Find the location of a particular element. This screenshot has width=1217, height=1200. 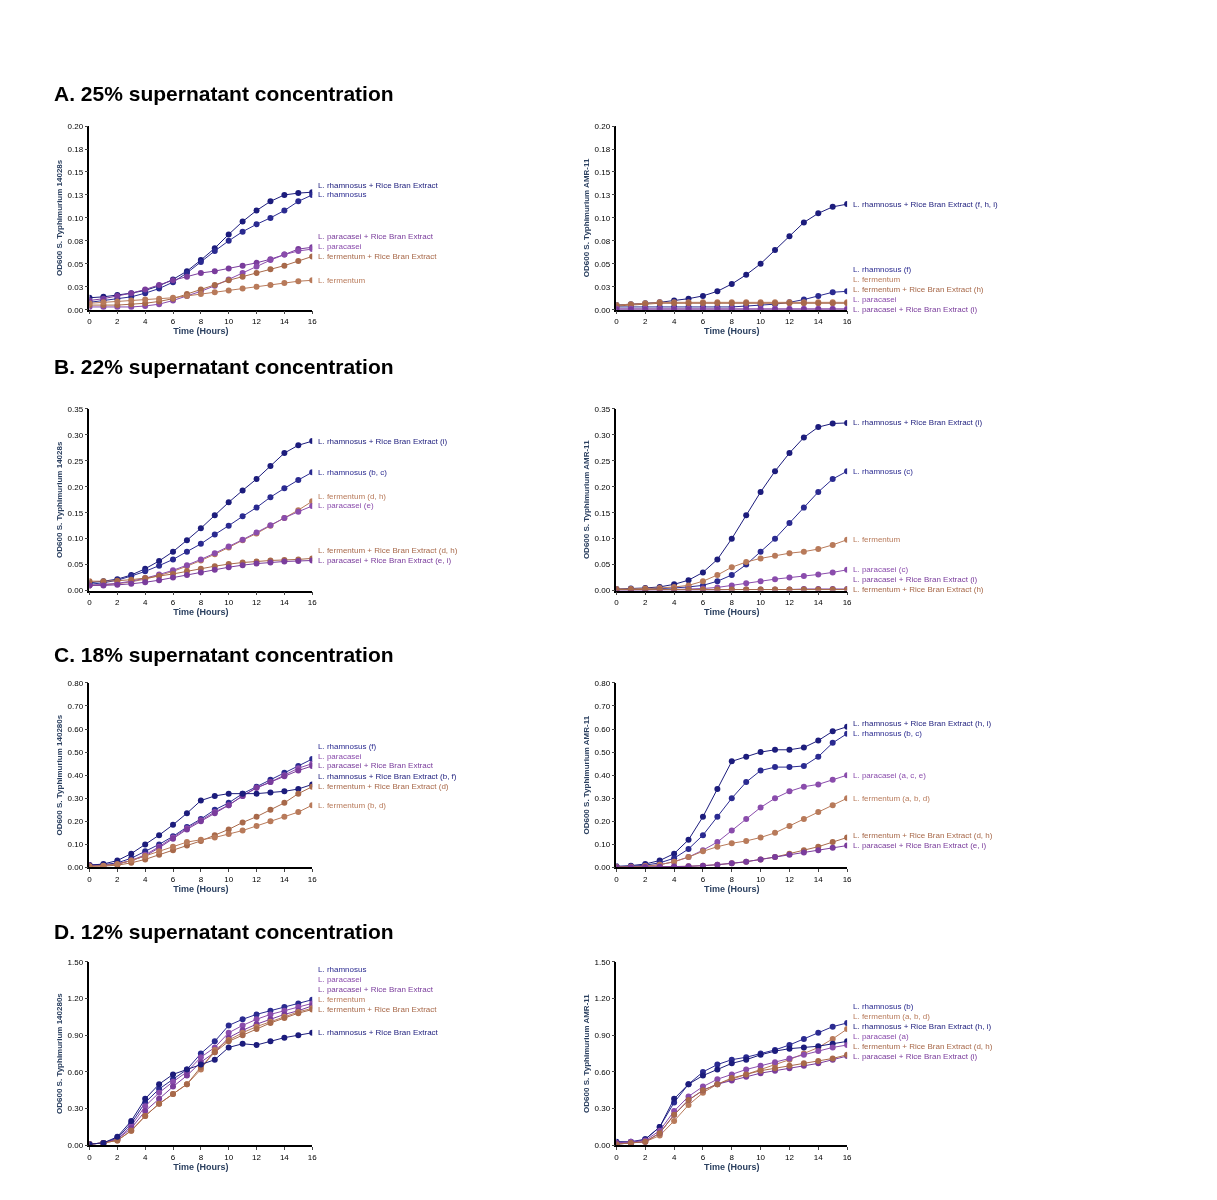

y-tick-label: 0.08 is located at coordinates (602, 241).